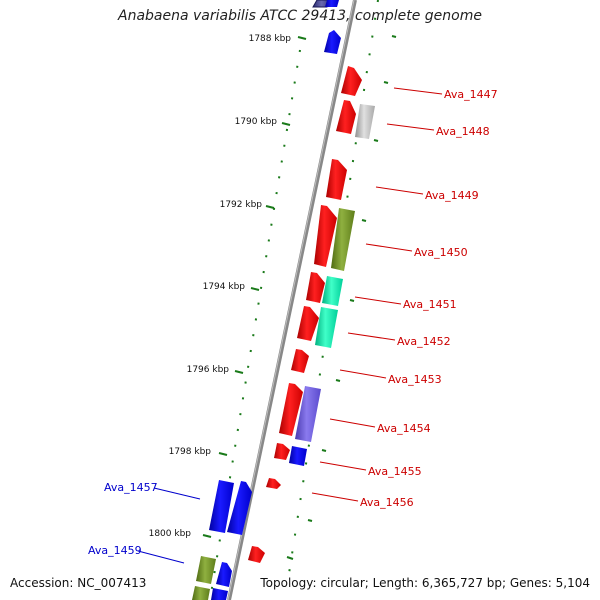  What do you see at coordinates (208, 370) in the screenshot?
I see `tick-label: 1796 kbp` at bounding box center [208, 370].